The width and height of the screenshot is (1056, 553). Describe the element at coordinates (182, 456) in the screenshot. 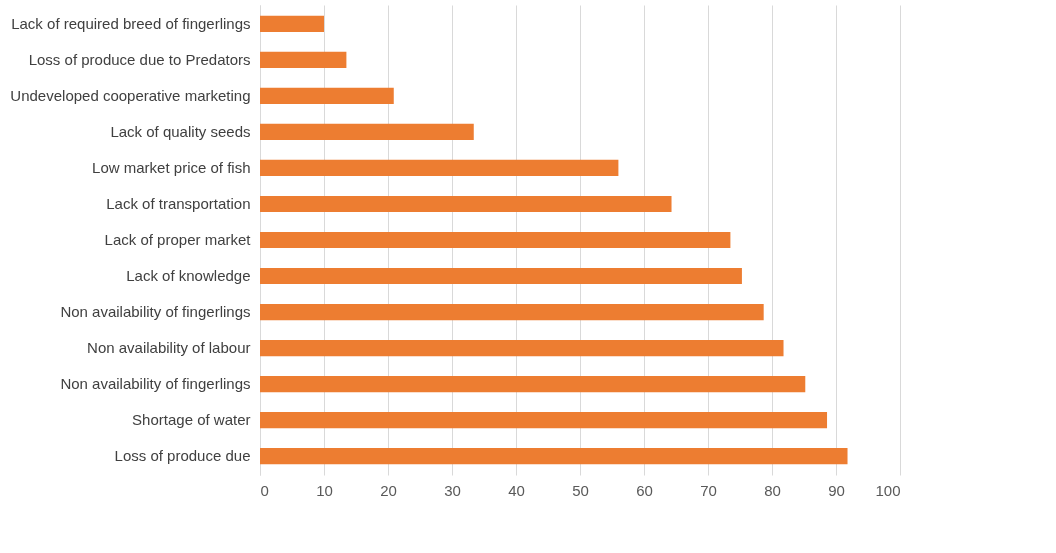

I see `y-tick-label: Loss of produce due` at that location.